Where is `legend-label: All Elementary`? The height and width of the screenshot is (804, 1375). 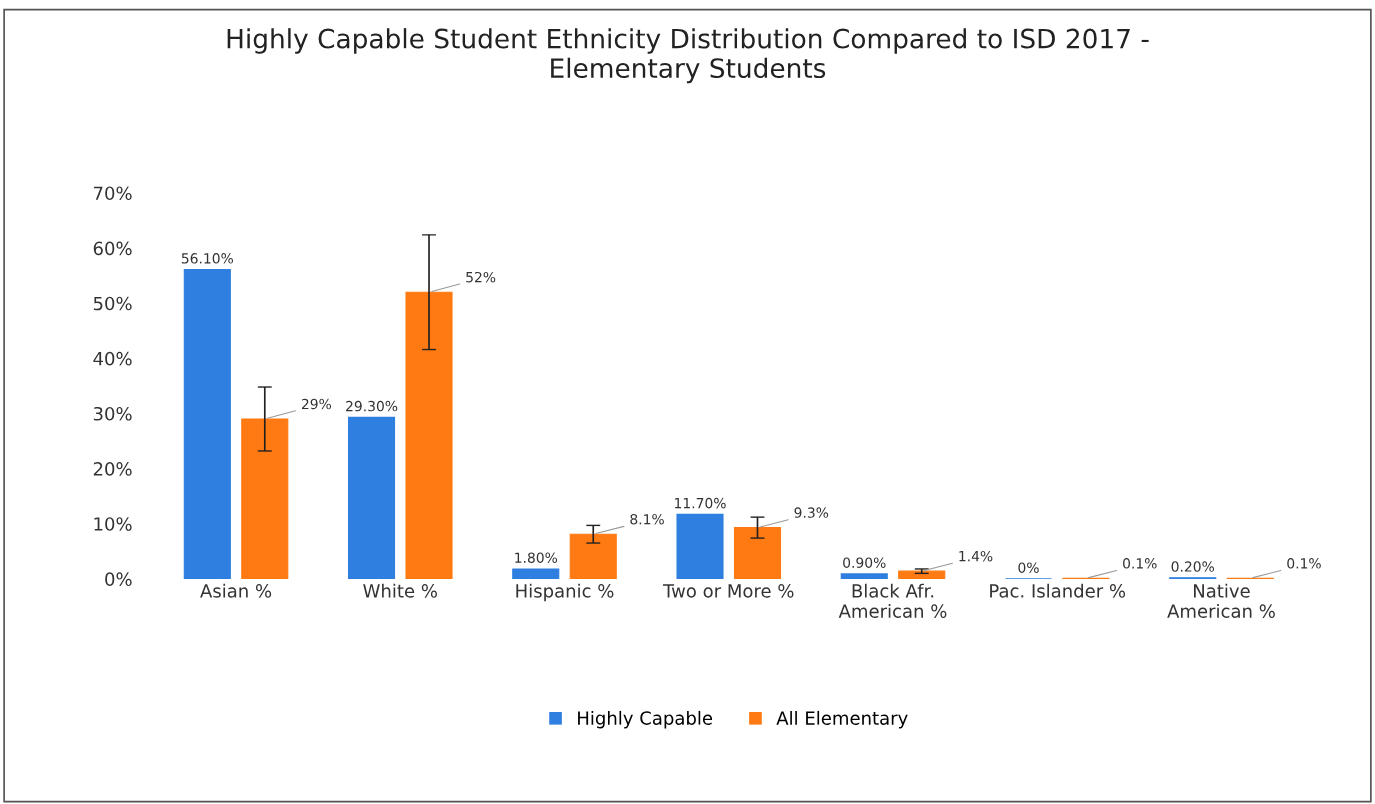
legend-label: All Elementary is located at coordinates (842, 719).